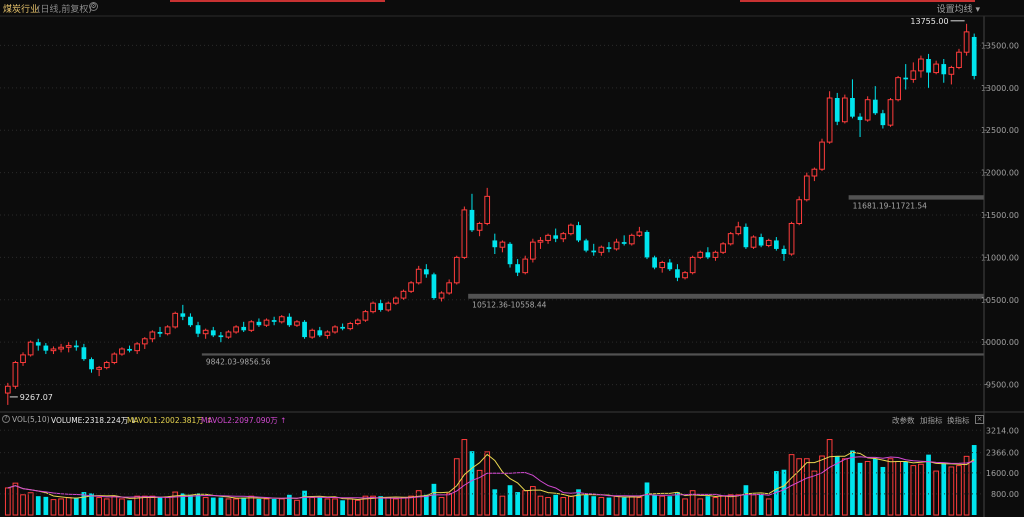 The image size is (1024, 517). What do you see at coordinates (1002, 473) in the screenshot?
I see `vol-tick-label: 1600.00` at bounding box center [1002, 473].